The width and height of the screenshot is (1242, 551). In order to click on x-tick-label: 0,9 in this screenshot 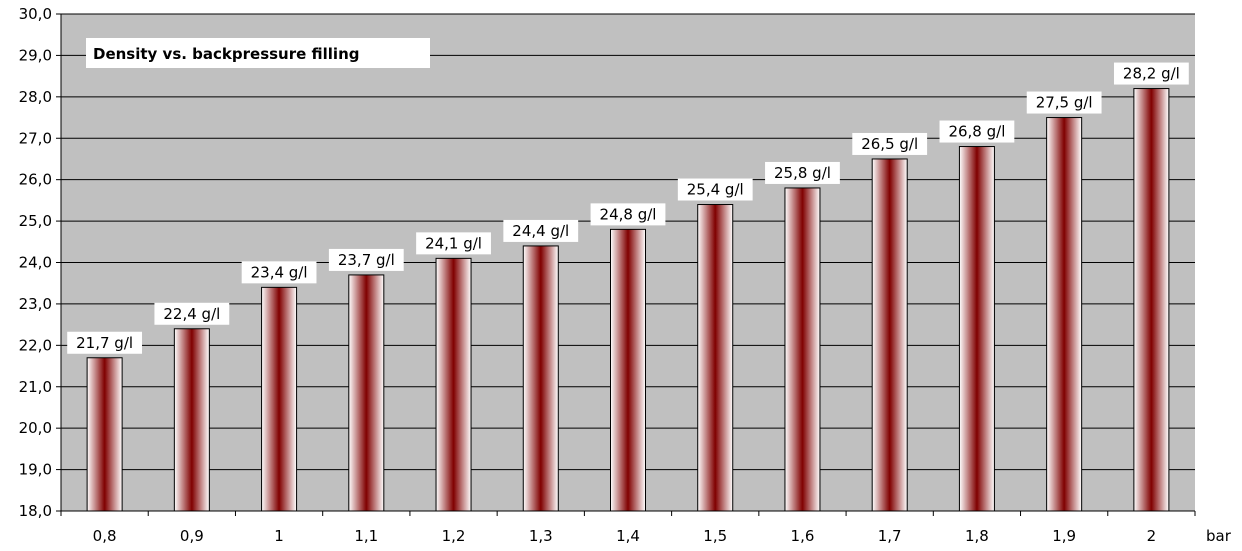, I will do `click(192, 536)`.